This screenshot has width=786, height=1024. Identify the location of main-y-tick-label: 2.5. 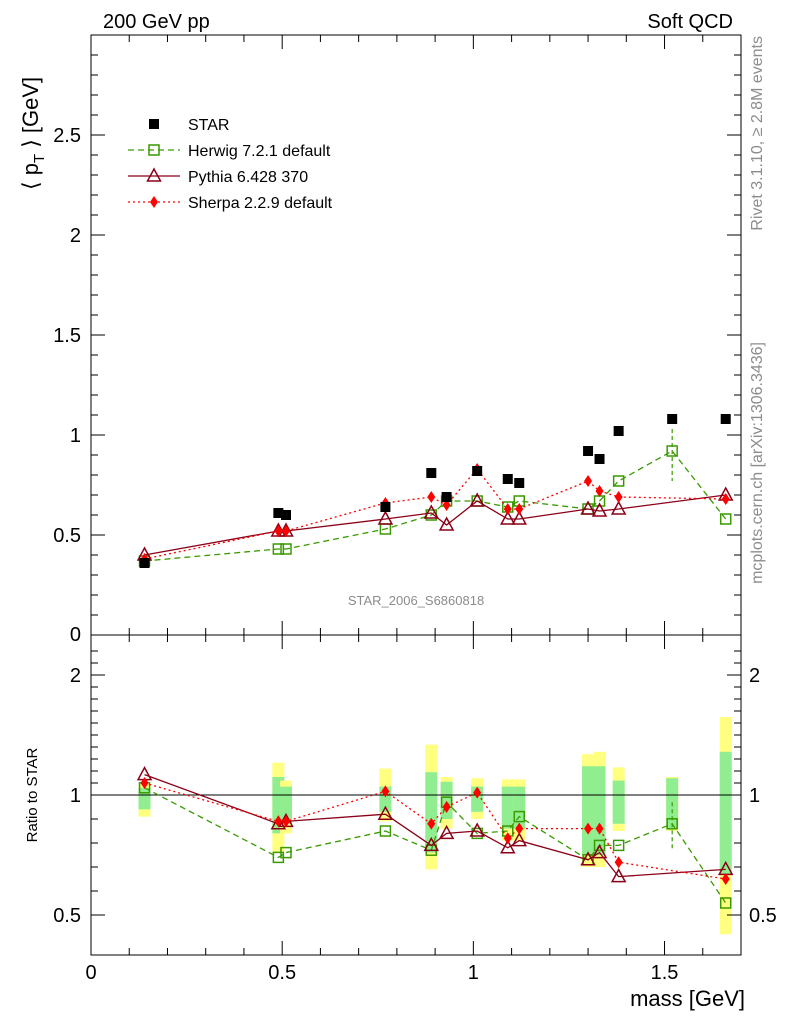
(67, 136).